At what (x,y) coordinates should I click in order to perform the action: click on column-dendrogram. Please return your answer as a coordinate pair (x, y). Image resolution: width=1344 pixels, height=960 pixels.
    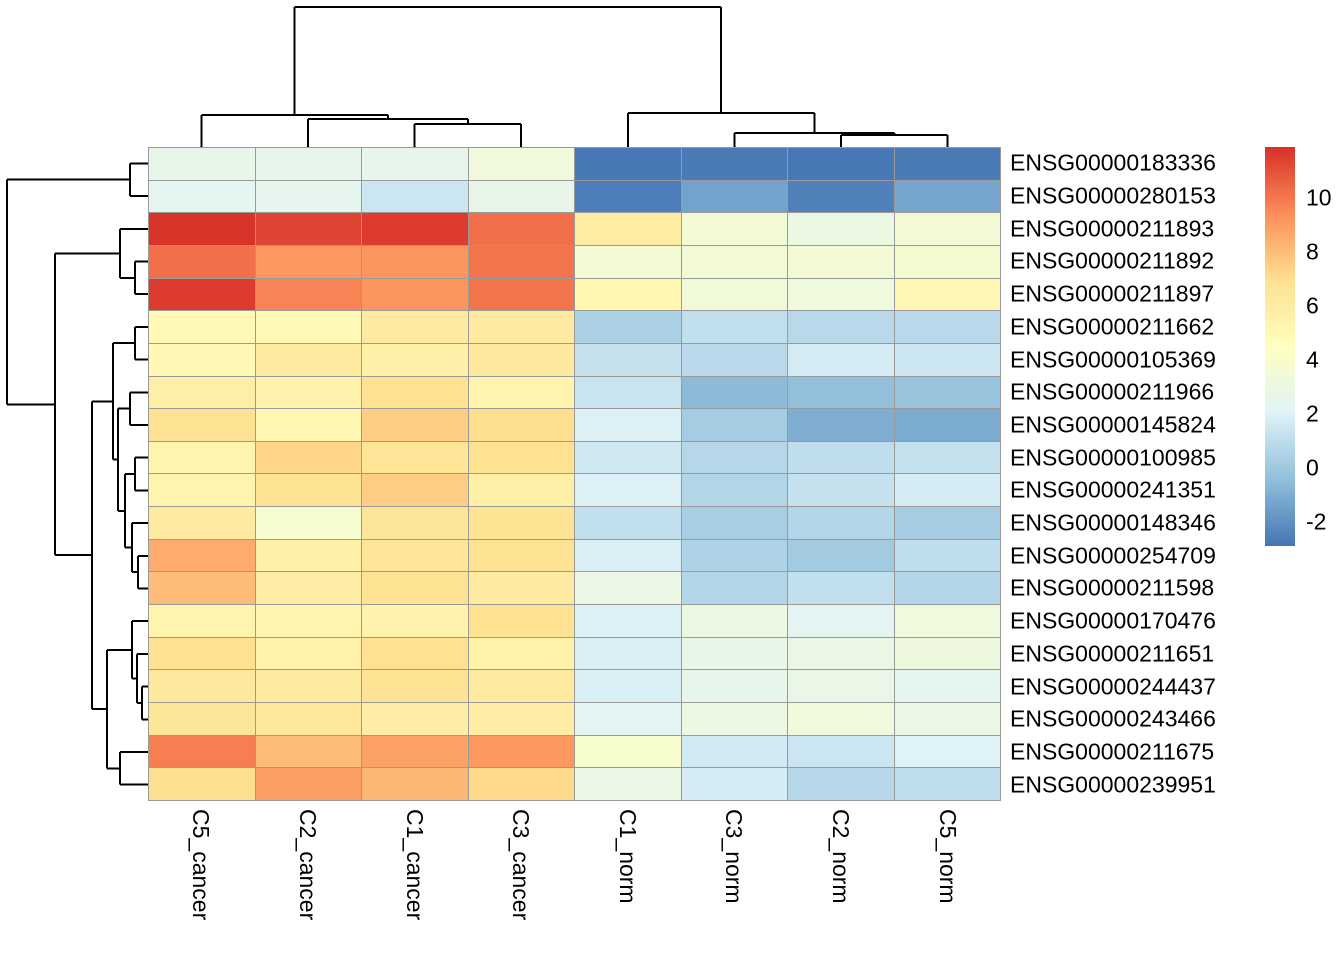
    Looking at the image, I should click on (574, 76).